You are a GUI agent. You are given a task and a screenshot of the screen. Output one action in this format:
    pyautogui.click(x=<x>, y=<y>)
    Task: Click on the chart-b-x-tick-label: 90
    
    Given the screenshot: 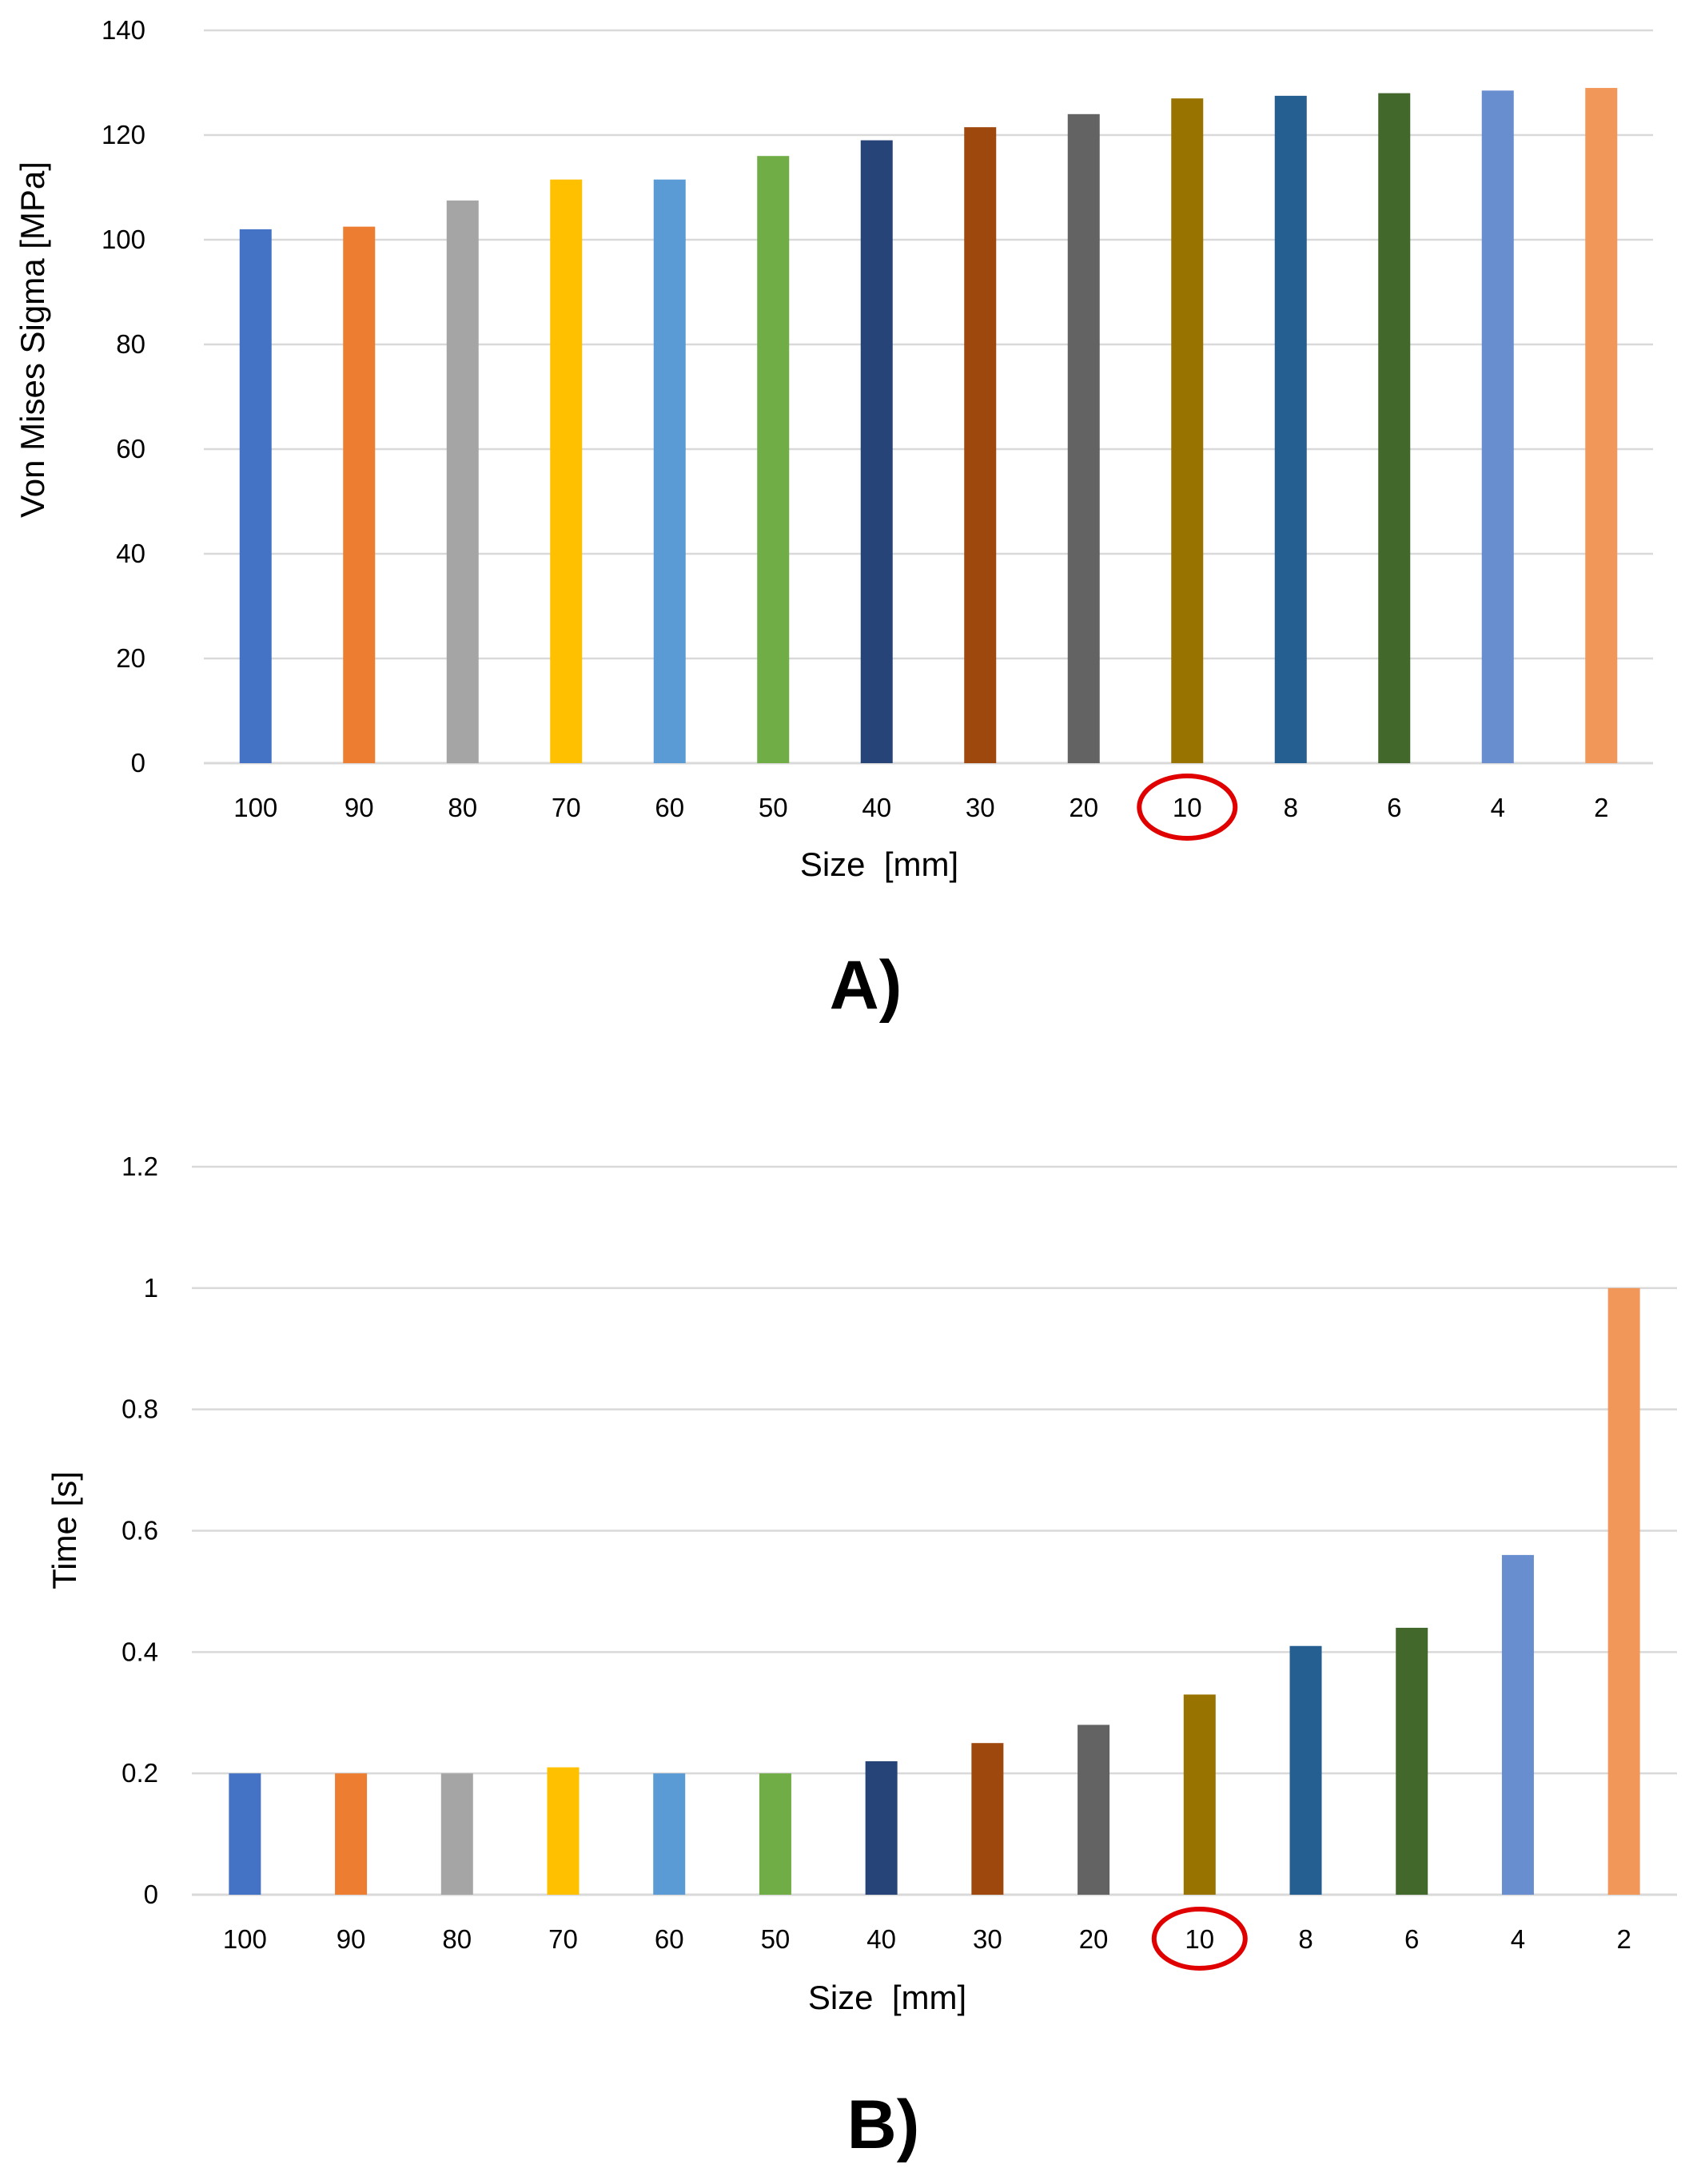 What is the action you would take?
    pyautogui.click(x=351, y=1939)
    